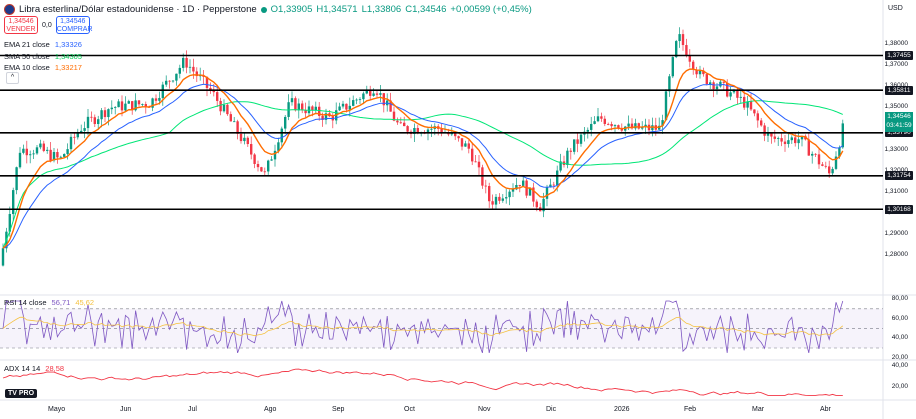 The width and height of the screenshot is (916, 419). Describe the element at coordinates (899, 338) in the screenshot. I see `rsi-axis-label: 40,00` at that location.